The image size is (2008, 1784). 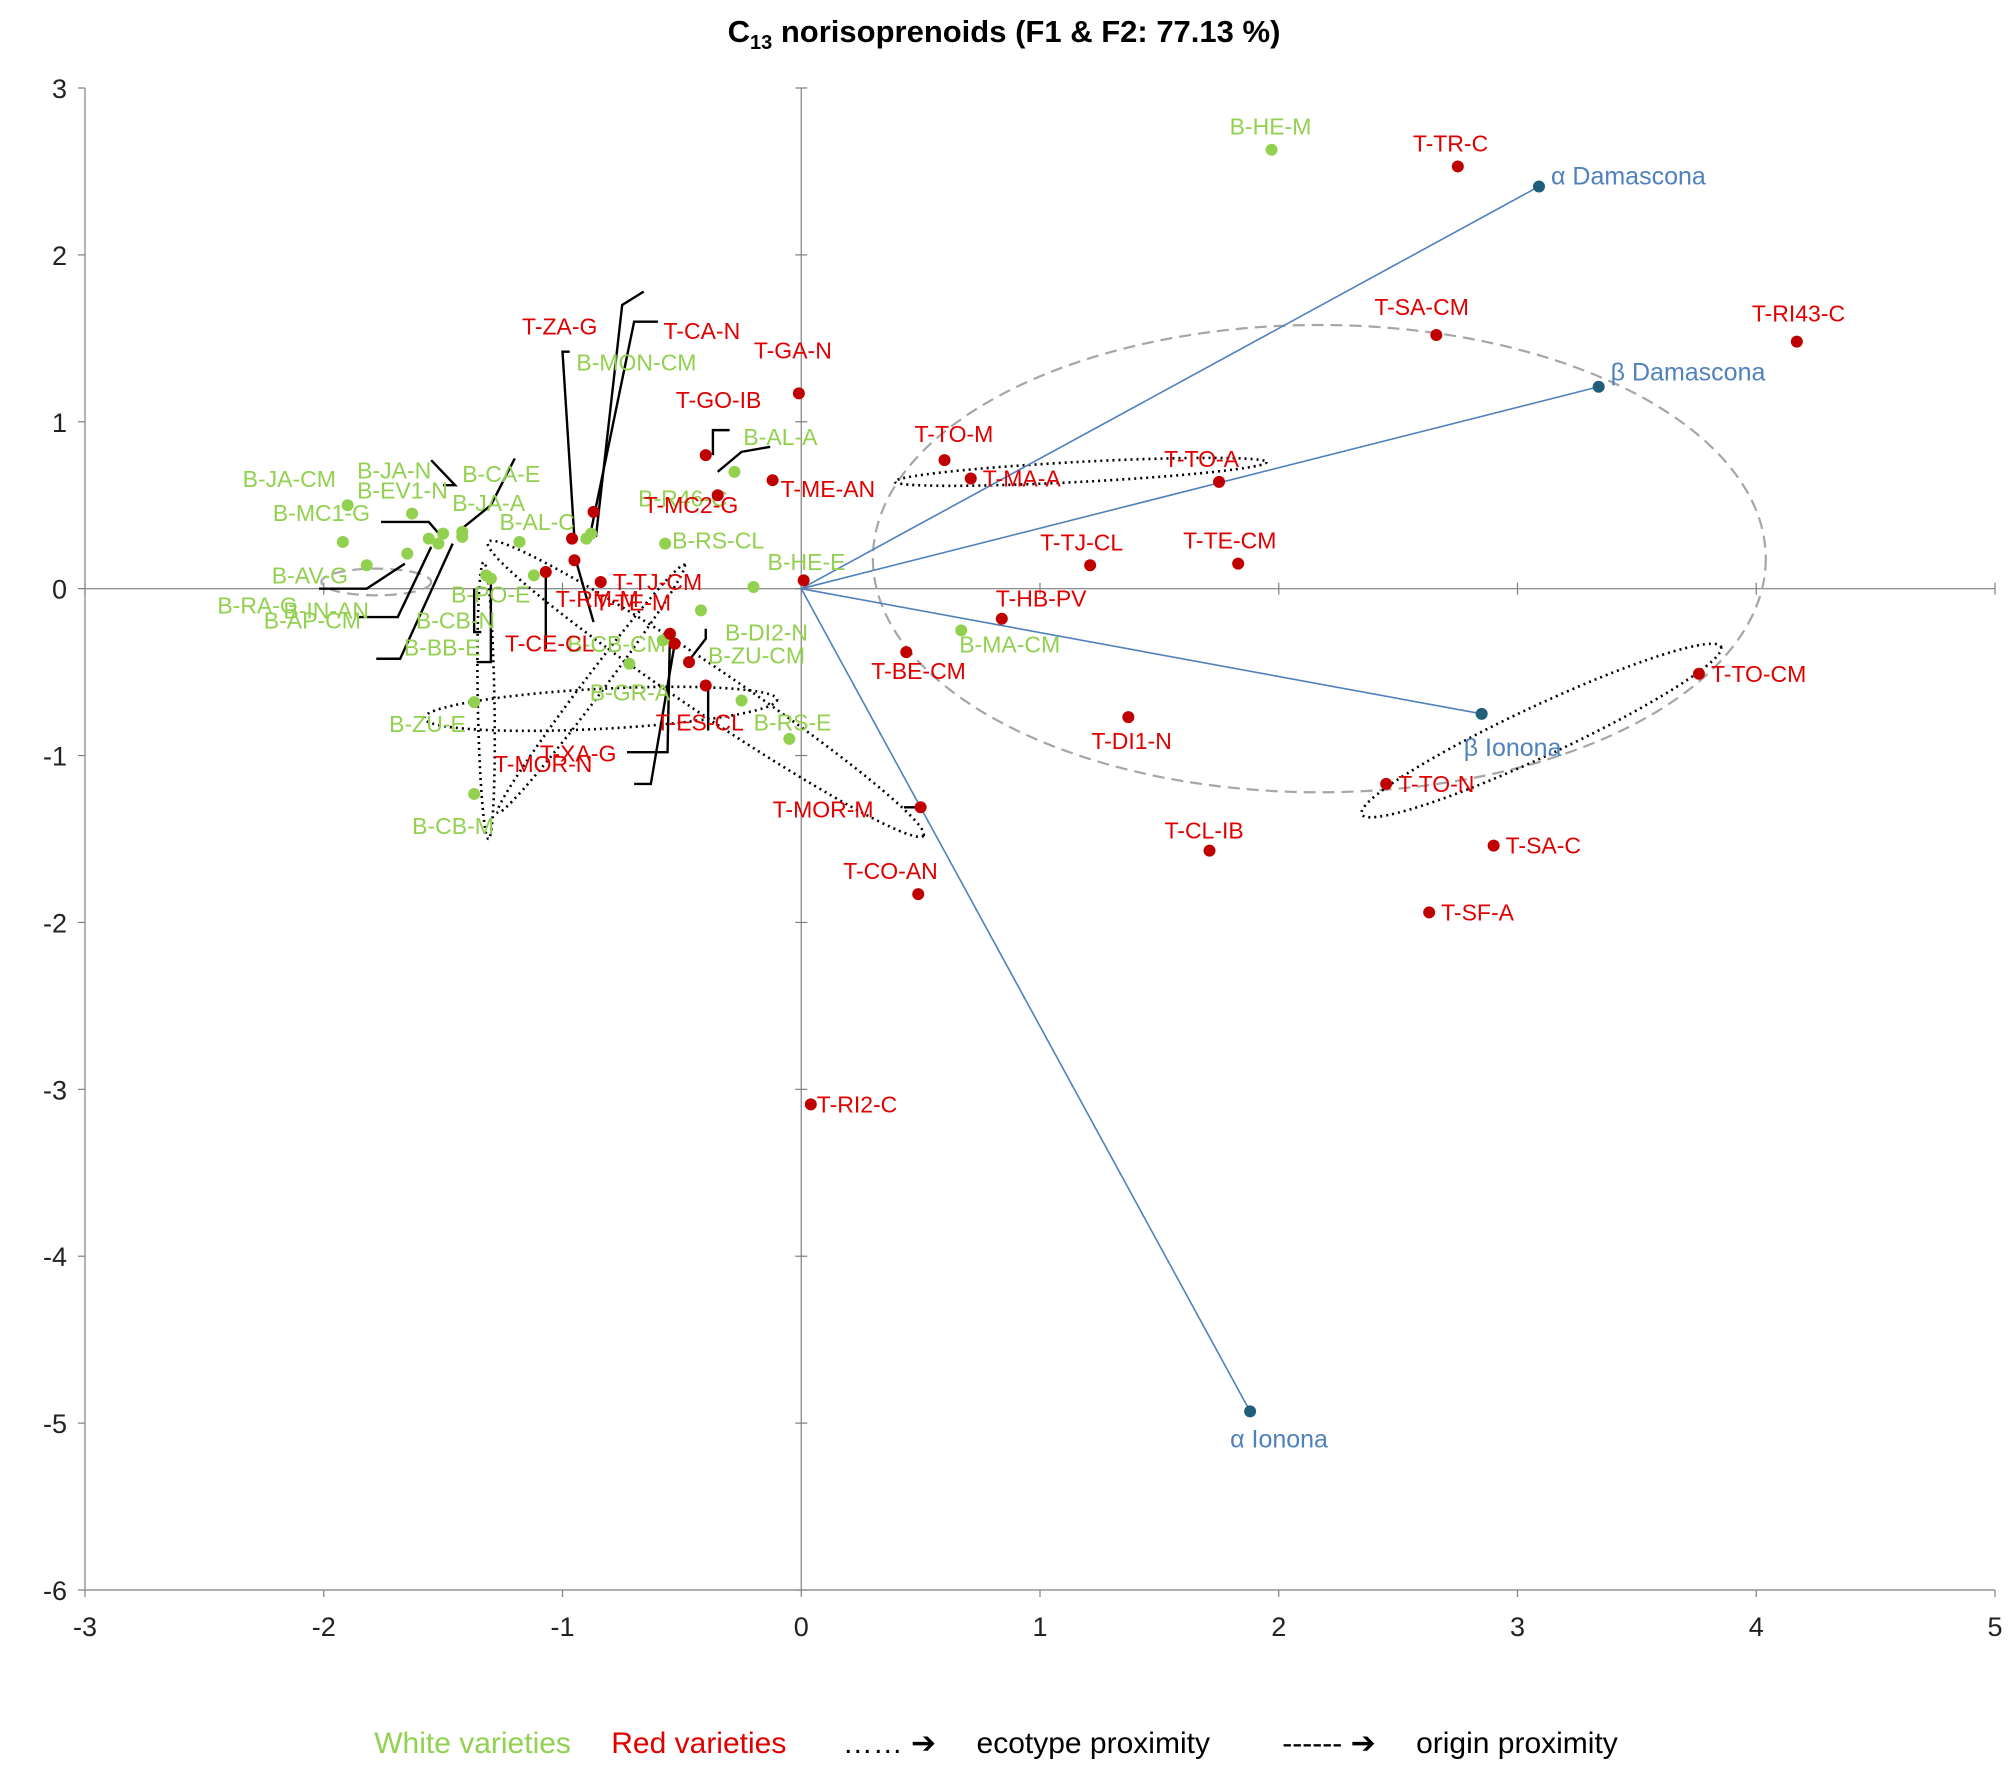 What do you see at coordinates (1994, 1627) in the screenshot?
I see `x-tick-label: 5` at bounding box center [1994, 1627].